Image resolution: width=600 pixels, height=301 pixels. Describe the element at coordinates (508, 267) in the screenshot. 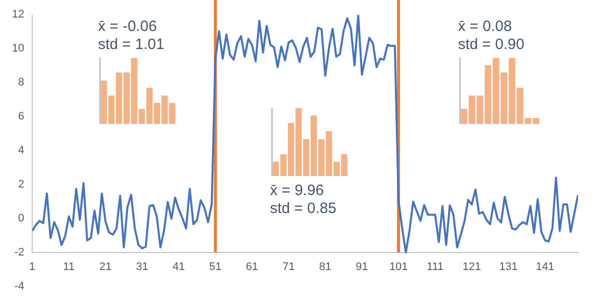

I see `x-tick-label: 131` at that location.